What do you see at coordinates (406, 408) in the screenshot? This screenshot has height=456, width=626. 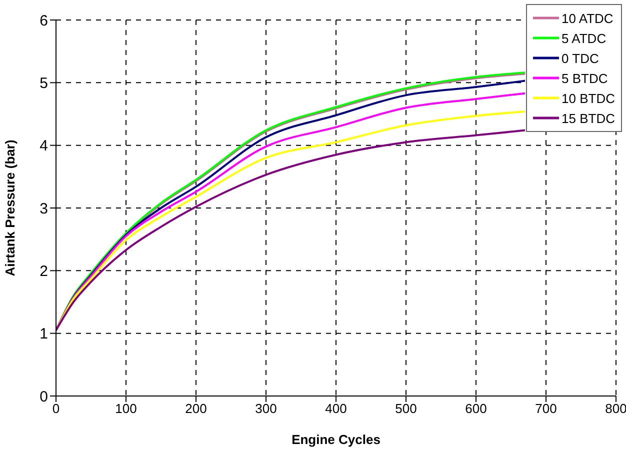 I see `x-tick-label: 500` at bounding box center [406, 408].